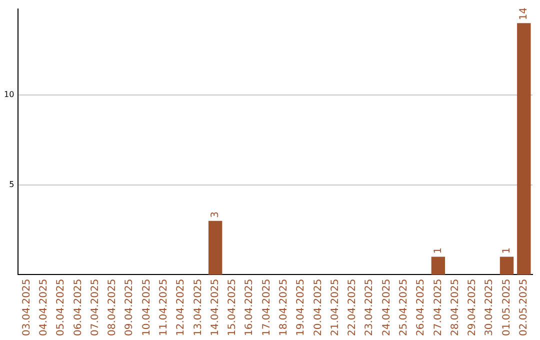 This screenshot has width=540, height=340. Describe the element at coordinates (44, 307) in the screenshot. I see `x-tick-label: 04.04.2025` at that location.